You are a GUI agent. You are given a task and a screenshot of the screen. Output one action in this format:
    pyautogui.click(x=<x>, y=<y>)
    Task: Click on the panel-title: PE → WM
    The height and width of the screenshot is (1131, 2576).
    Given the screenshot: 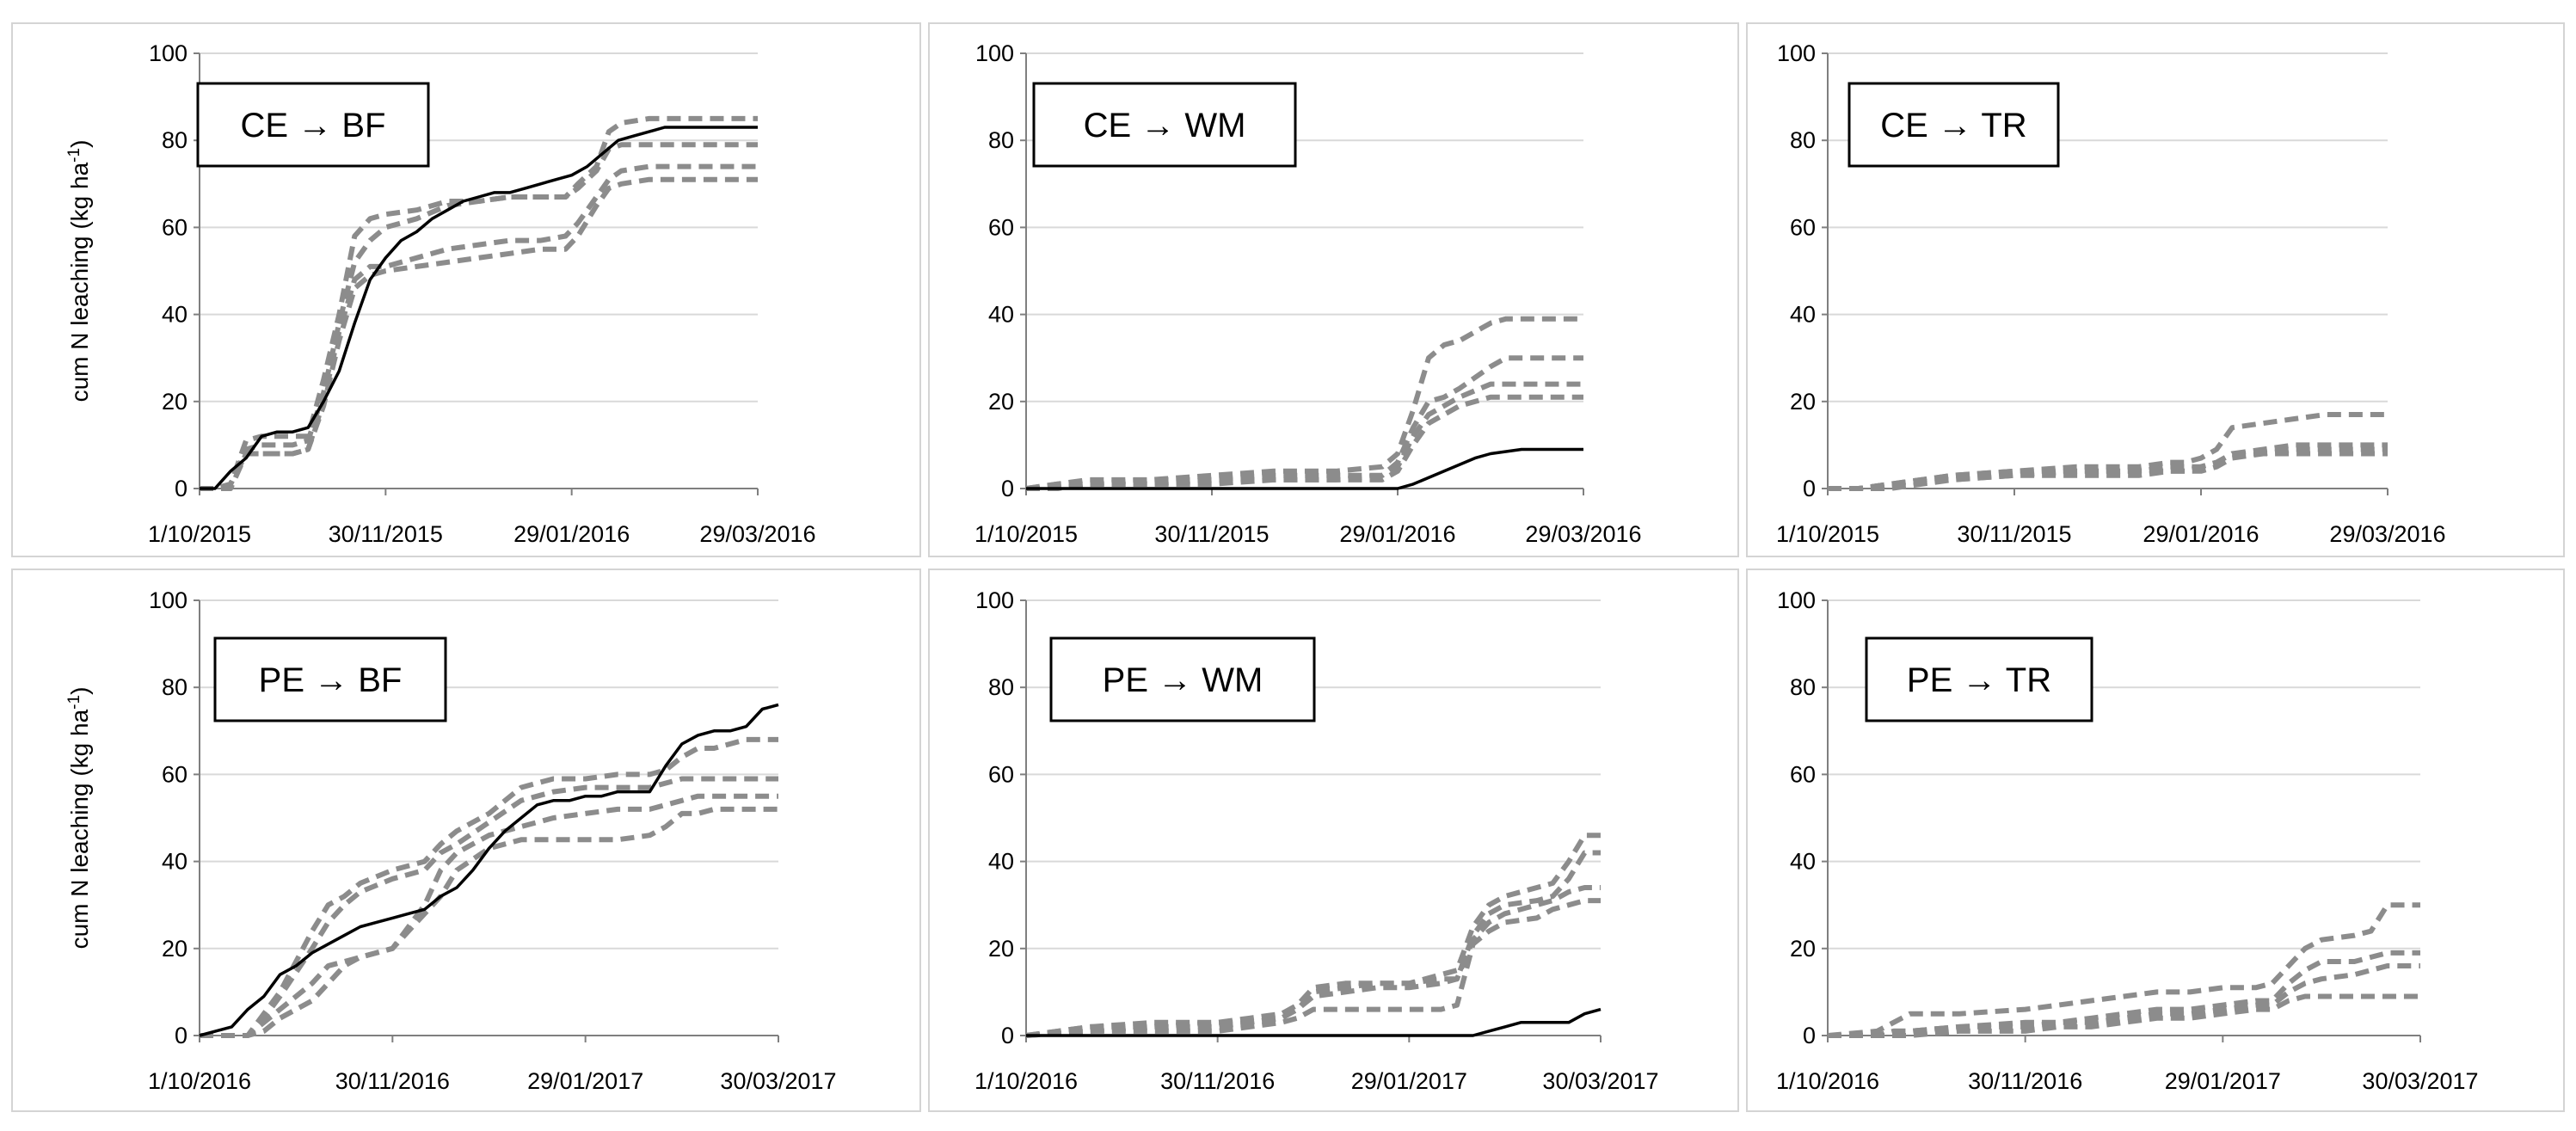 What is the action you would take?
    pyautogui.click(x=1183, y=680)
    